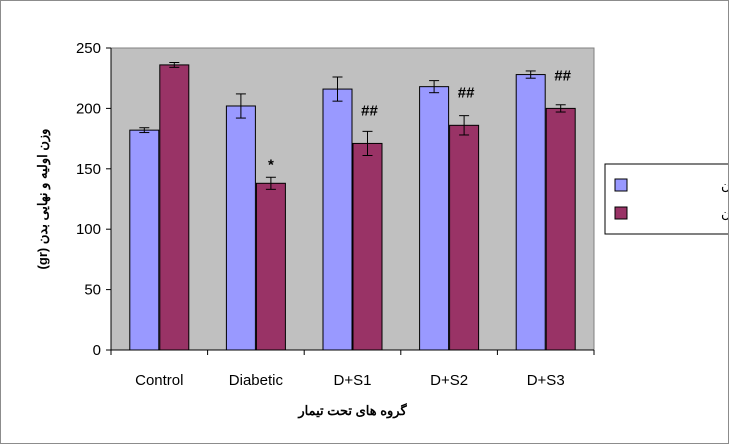 The height and width of the screenshot is (448, 729). What do you see at coordinates (144, 240) in the screenshot?
I see `bar-initial-control` at bounding box center [144, 240].